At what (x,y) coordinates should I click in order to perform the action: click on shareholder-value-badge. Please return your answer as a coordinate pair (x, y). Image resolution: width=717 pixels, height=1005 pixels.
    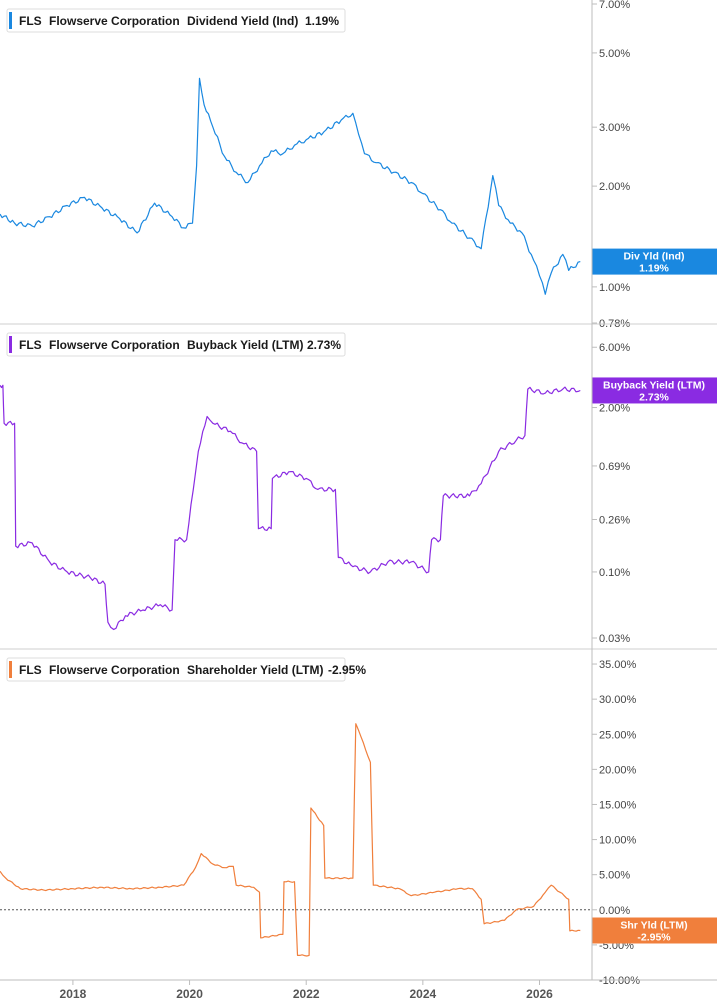
    Looking at the image, I should click on (654, 930).